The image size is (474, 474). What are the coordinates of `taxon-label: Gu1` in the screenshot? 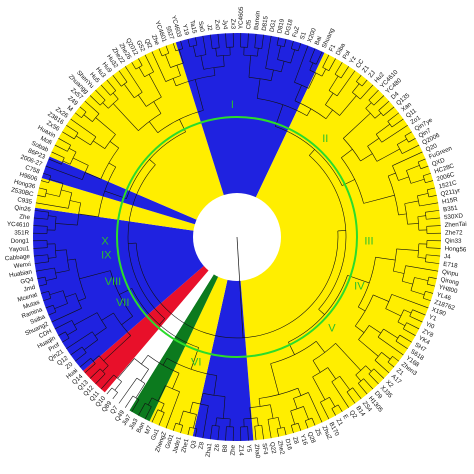 It's located at (155, 434).